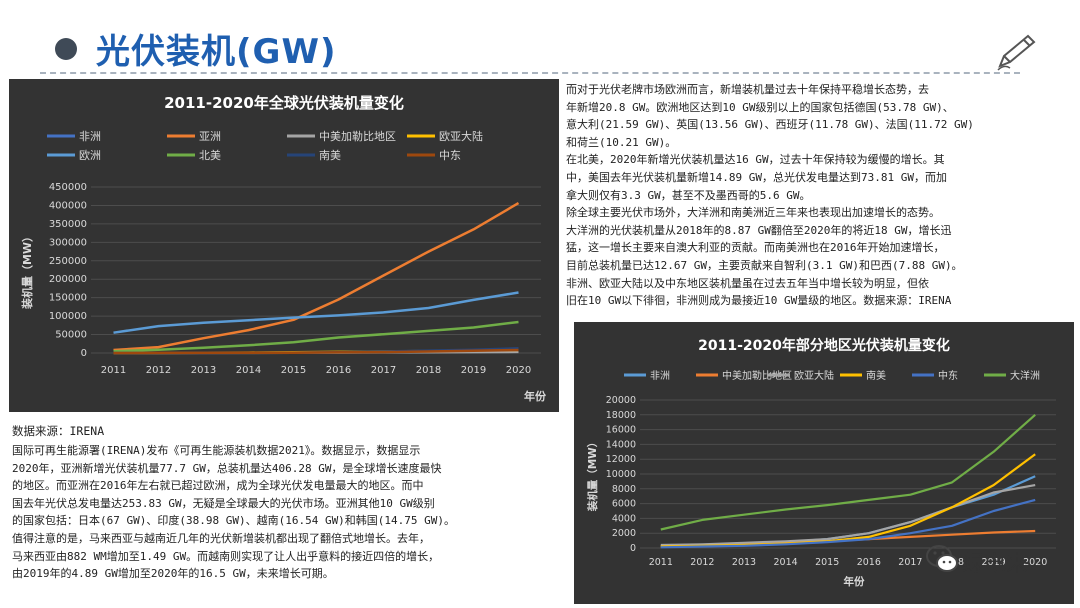  What do you see at coordinates (621, 400) in the screenshot?
I see `y-tick-label: 20000` at bounding box center [621, 400].